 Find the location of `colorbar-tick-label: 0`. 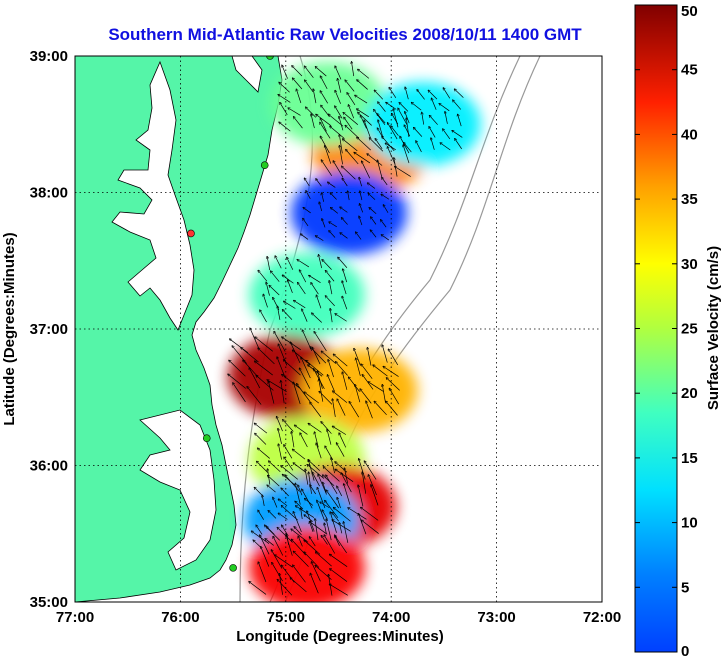

colorbar-tick-label: 0 is located at coordinates (685, 651).